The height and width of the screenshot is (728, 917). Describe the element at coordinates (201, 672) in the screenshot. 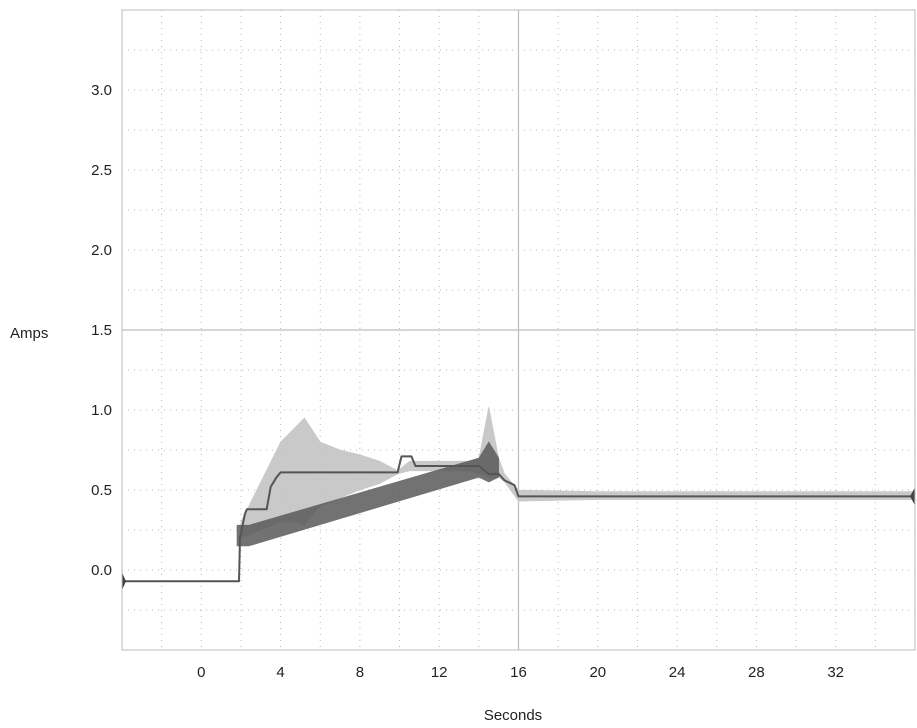

I see `x-tick-label: 0` at that location.